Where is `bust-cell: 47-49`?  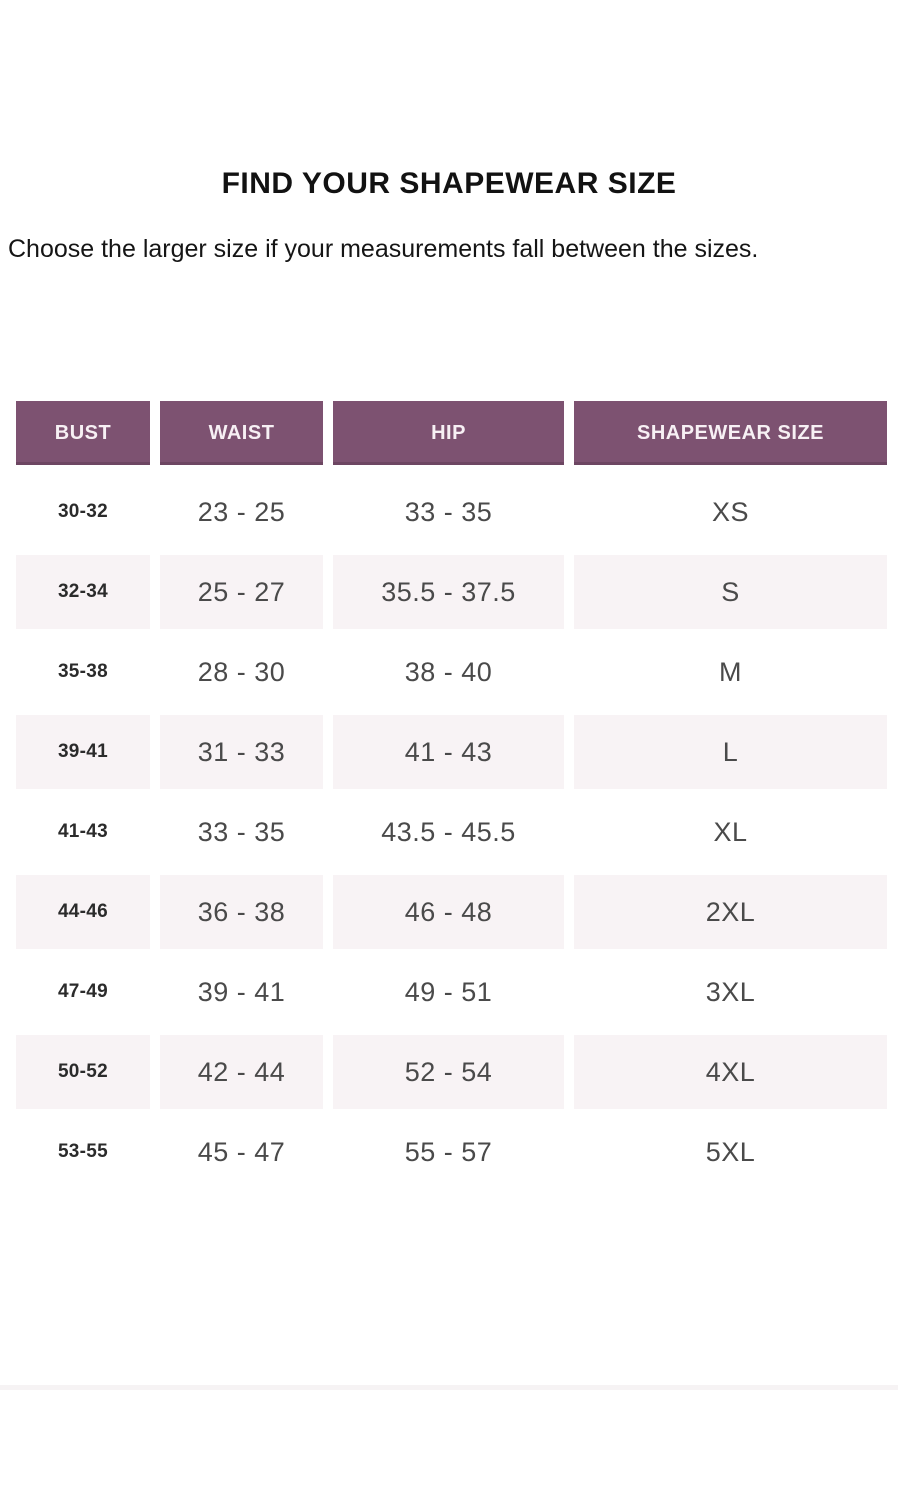
bust-cell: 47-49 is located at coordinates (83, 991).